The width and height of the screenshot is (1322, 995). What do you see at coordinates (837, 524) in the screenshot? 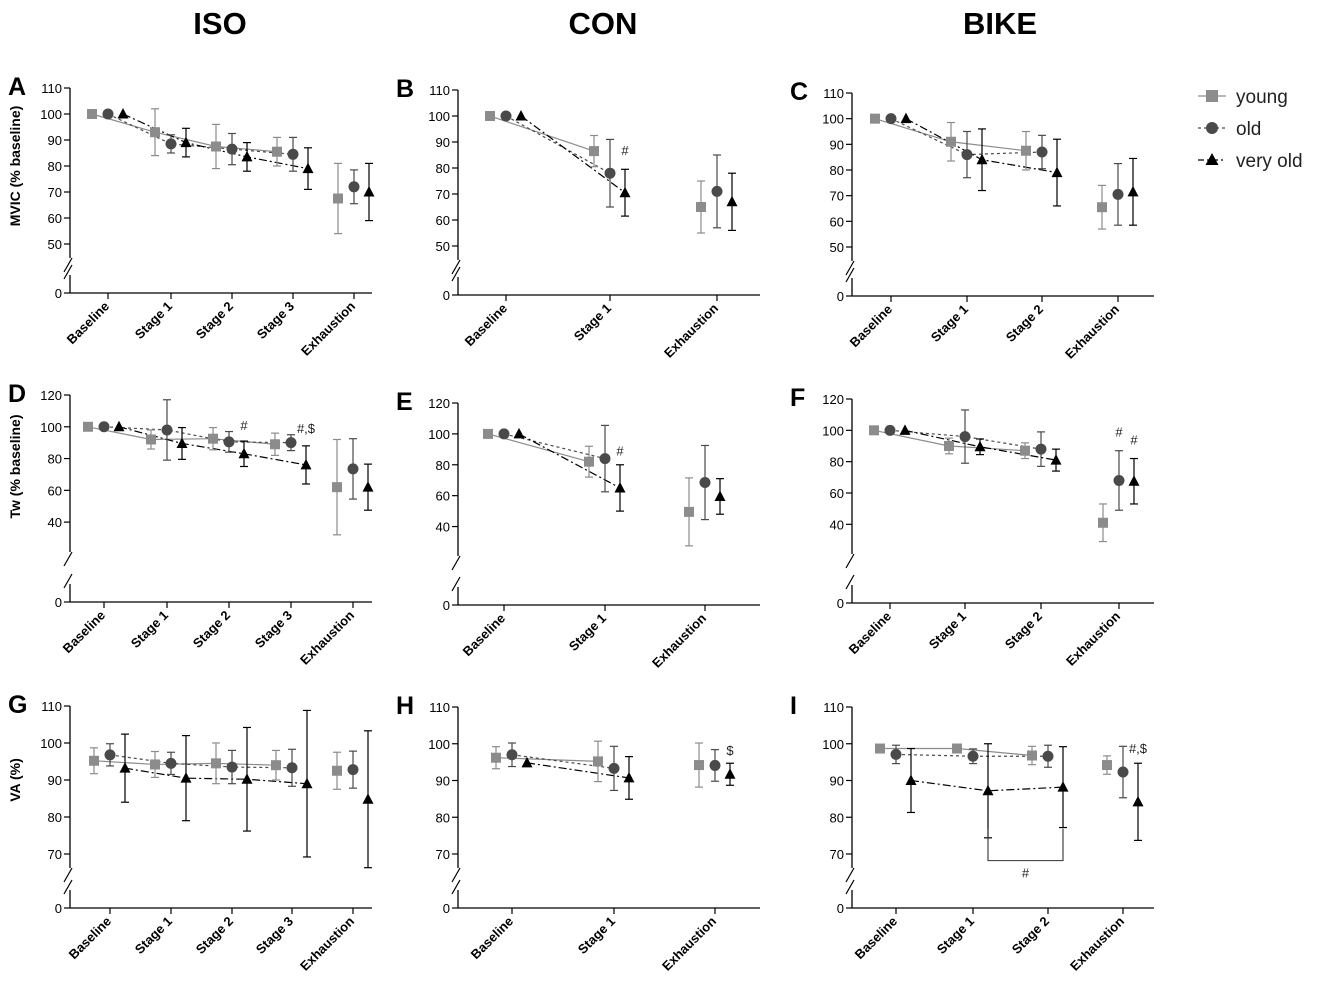
I see `y-tick-label: 40` at bounding box center [837, 524].